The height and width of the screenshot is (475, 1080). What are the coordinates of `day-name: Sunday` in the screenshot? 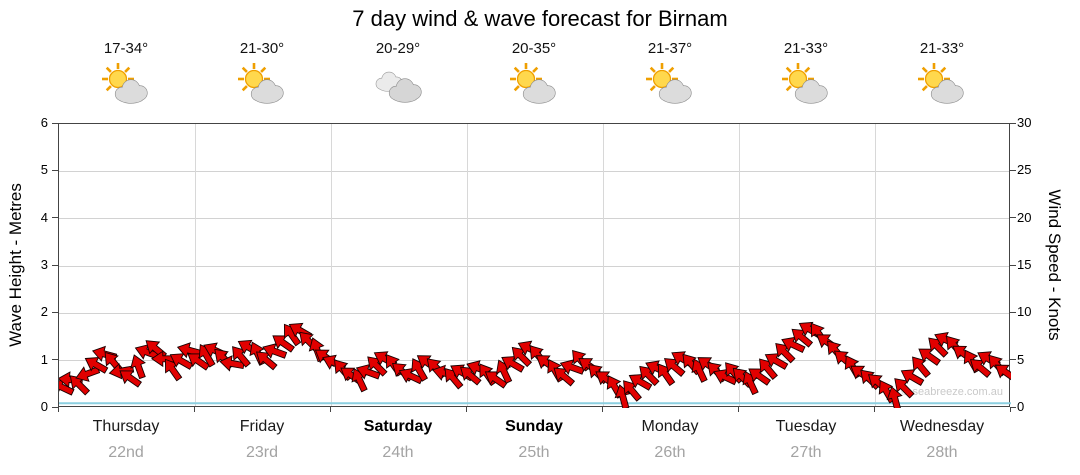 It's located at (534, 426).